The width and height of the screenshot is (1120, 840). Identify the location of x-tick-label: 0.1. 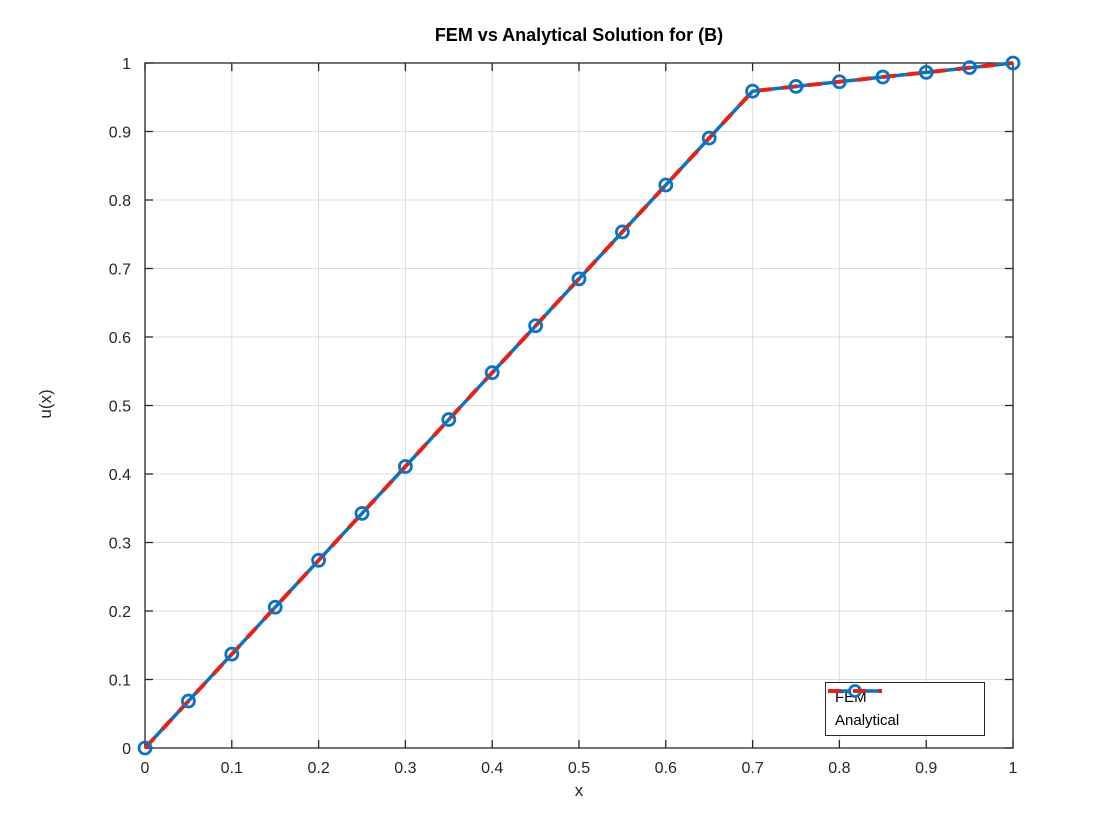
(232, 768).